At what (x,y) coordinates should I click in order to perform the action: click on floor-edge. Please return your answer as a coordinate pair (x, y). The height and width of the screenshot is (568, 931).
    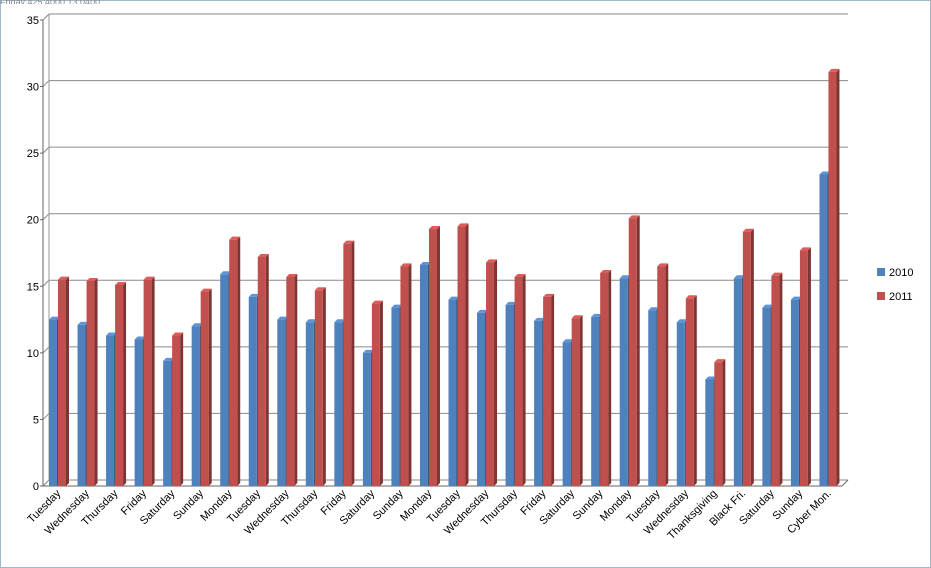
    Looking at the image, I should click on (845, 483).